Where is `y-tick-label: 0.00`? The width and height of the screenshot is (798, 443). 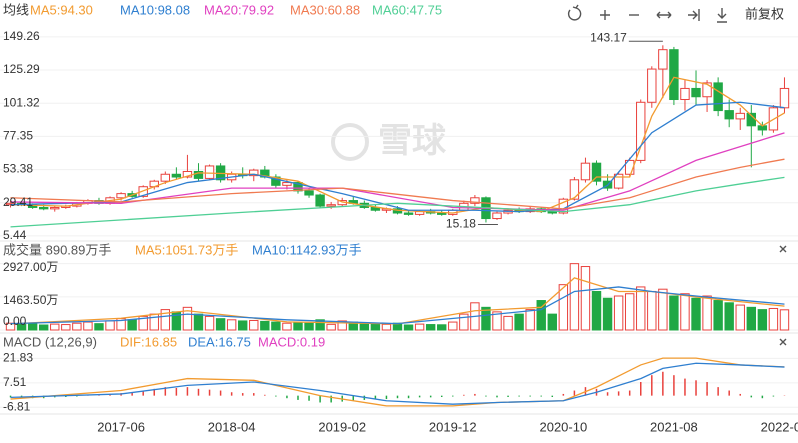 y-tick-label: 0.00 is located at coordinates (15, 321).